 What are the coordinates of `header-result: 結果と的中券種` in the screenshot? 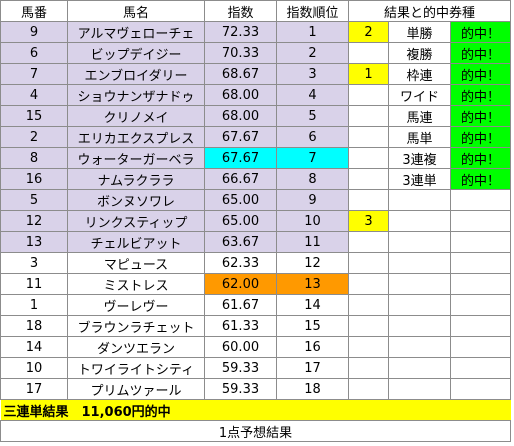 It's located at (429, 11).